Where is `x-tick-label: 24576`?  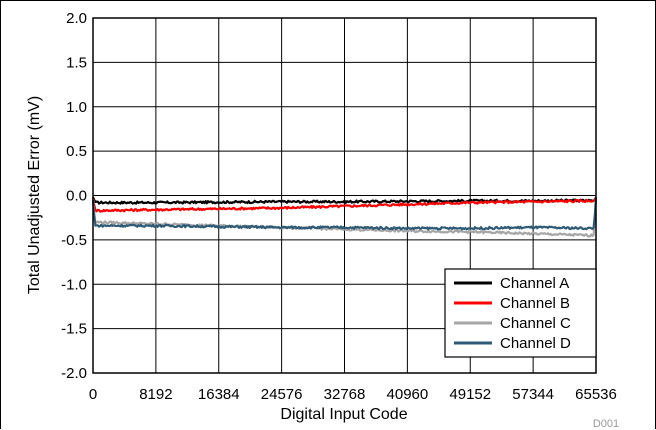 x-tick-label: 24576 is located at coordinates (282, 394).